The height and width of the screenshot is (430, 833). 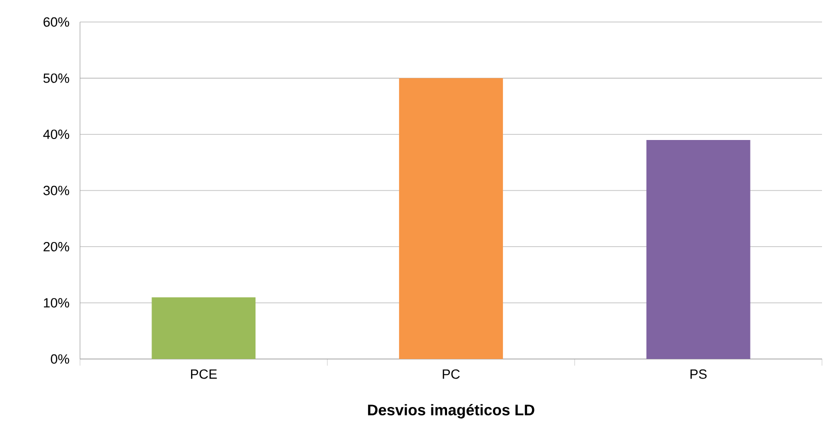 What do you see at coordinates (57, 22) in the screenshot?
I see `y-tick-label: 60%` at bounding box center [57, 22].